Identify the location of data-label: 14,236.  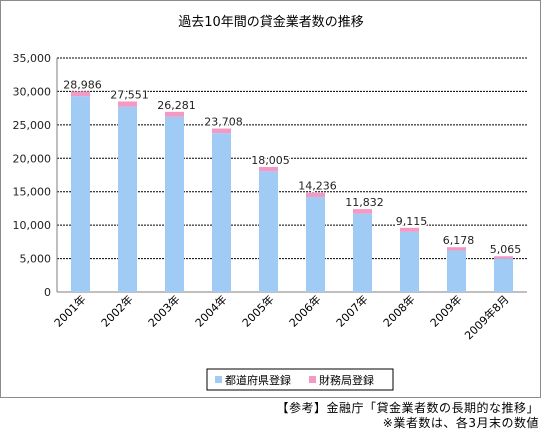
(317, 186).